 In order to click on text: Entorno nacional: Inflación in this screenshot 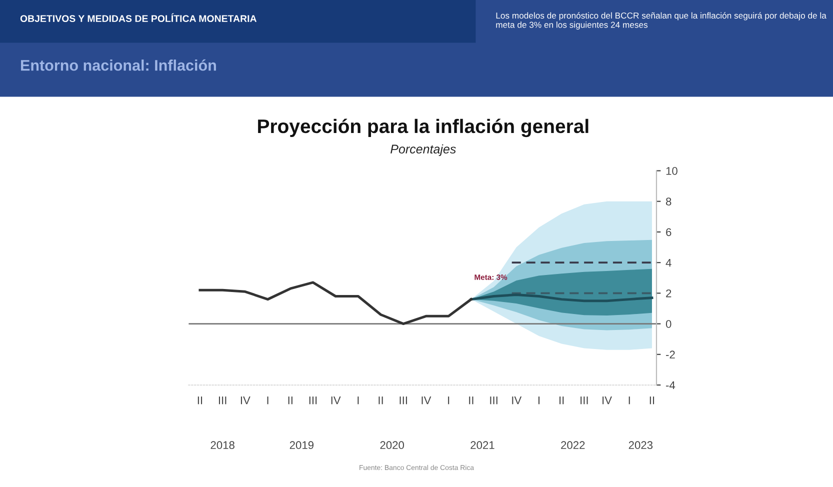, I will do `click(118, 65)`.